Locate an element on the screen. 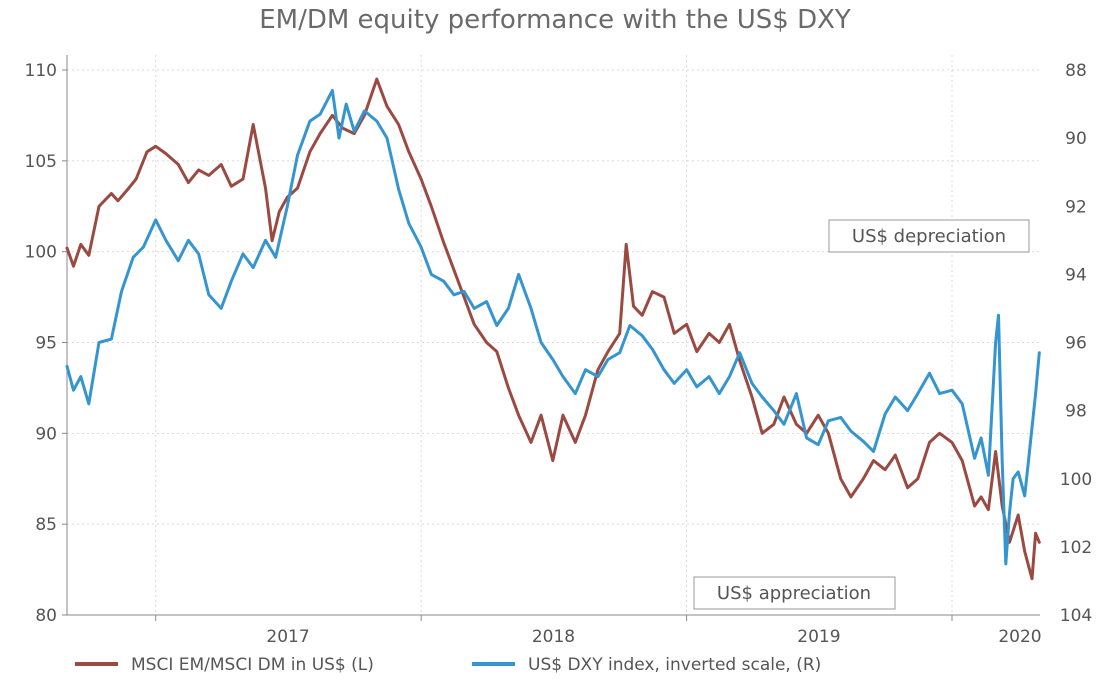 The image size is (1111, 698). y-left-tick-label: 80 is located at coordinates (46, 616).